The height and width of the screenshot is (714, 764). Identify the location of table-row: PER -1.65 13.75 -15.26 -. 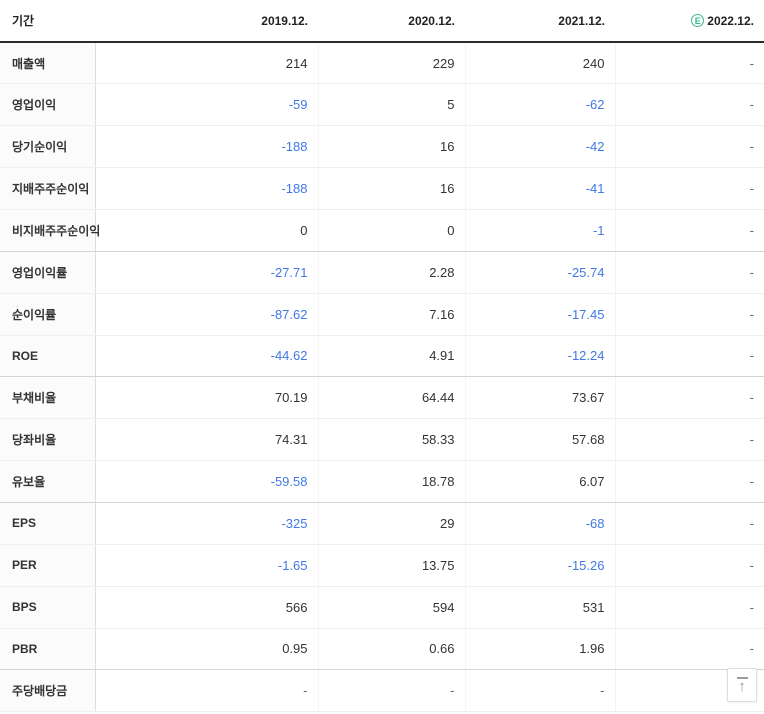
(382, 565).